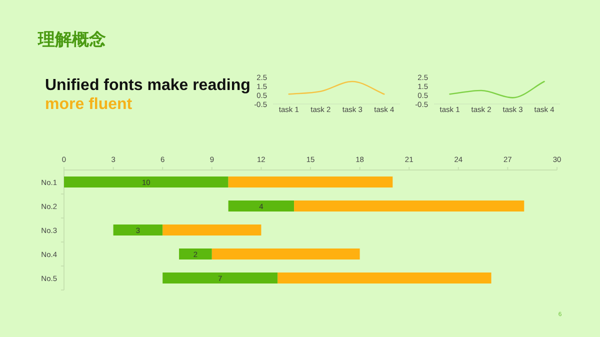 This screenshot has width=600, height=337. What do you see at coordinates (71, 40) in the screenshot?
I see `text: 理解概念` at bounding box center [71, 40].